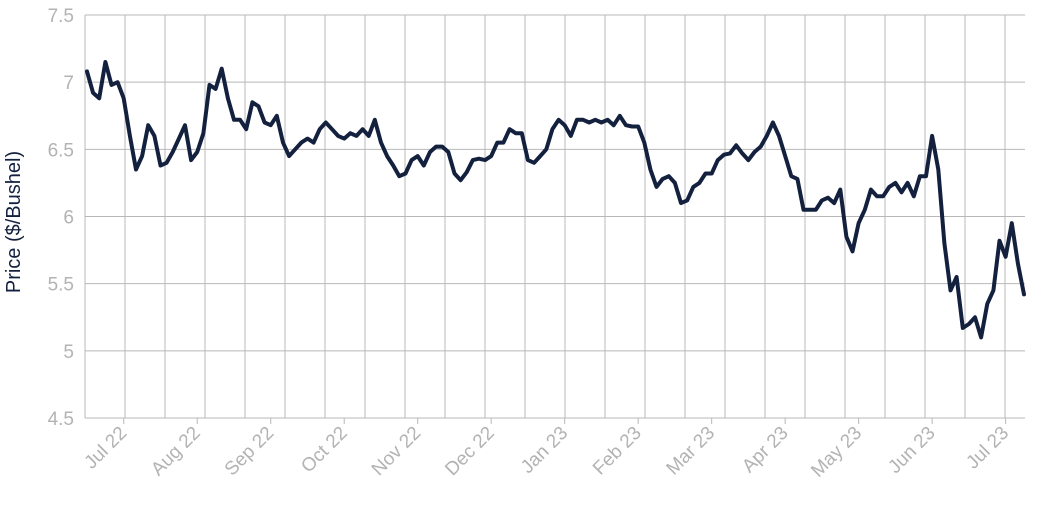  What do you see at coordinates (106, 448) in the screenshot?
I see `x-tick-label: Jul 22` at bounding box center [106, 448].